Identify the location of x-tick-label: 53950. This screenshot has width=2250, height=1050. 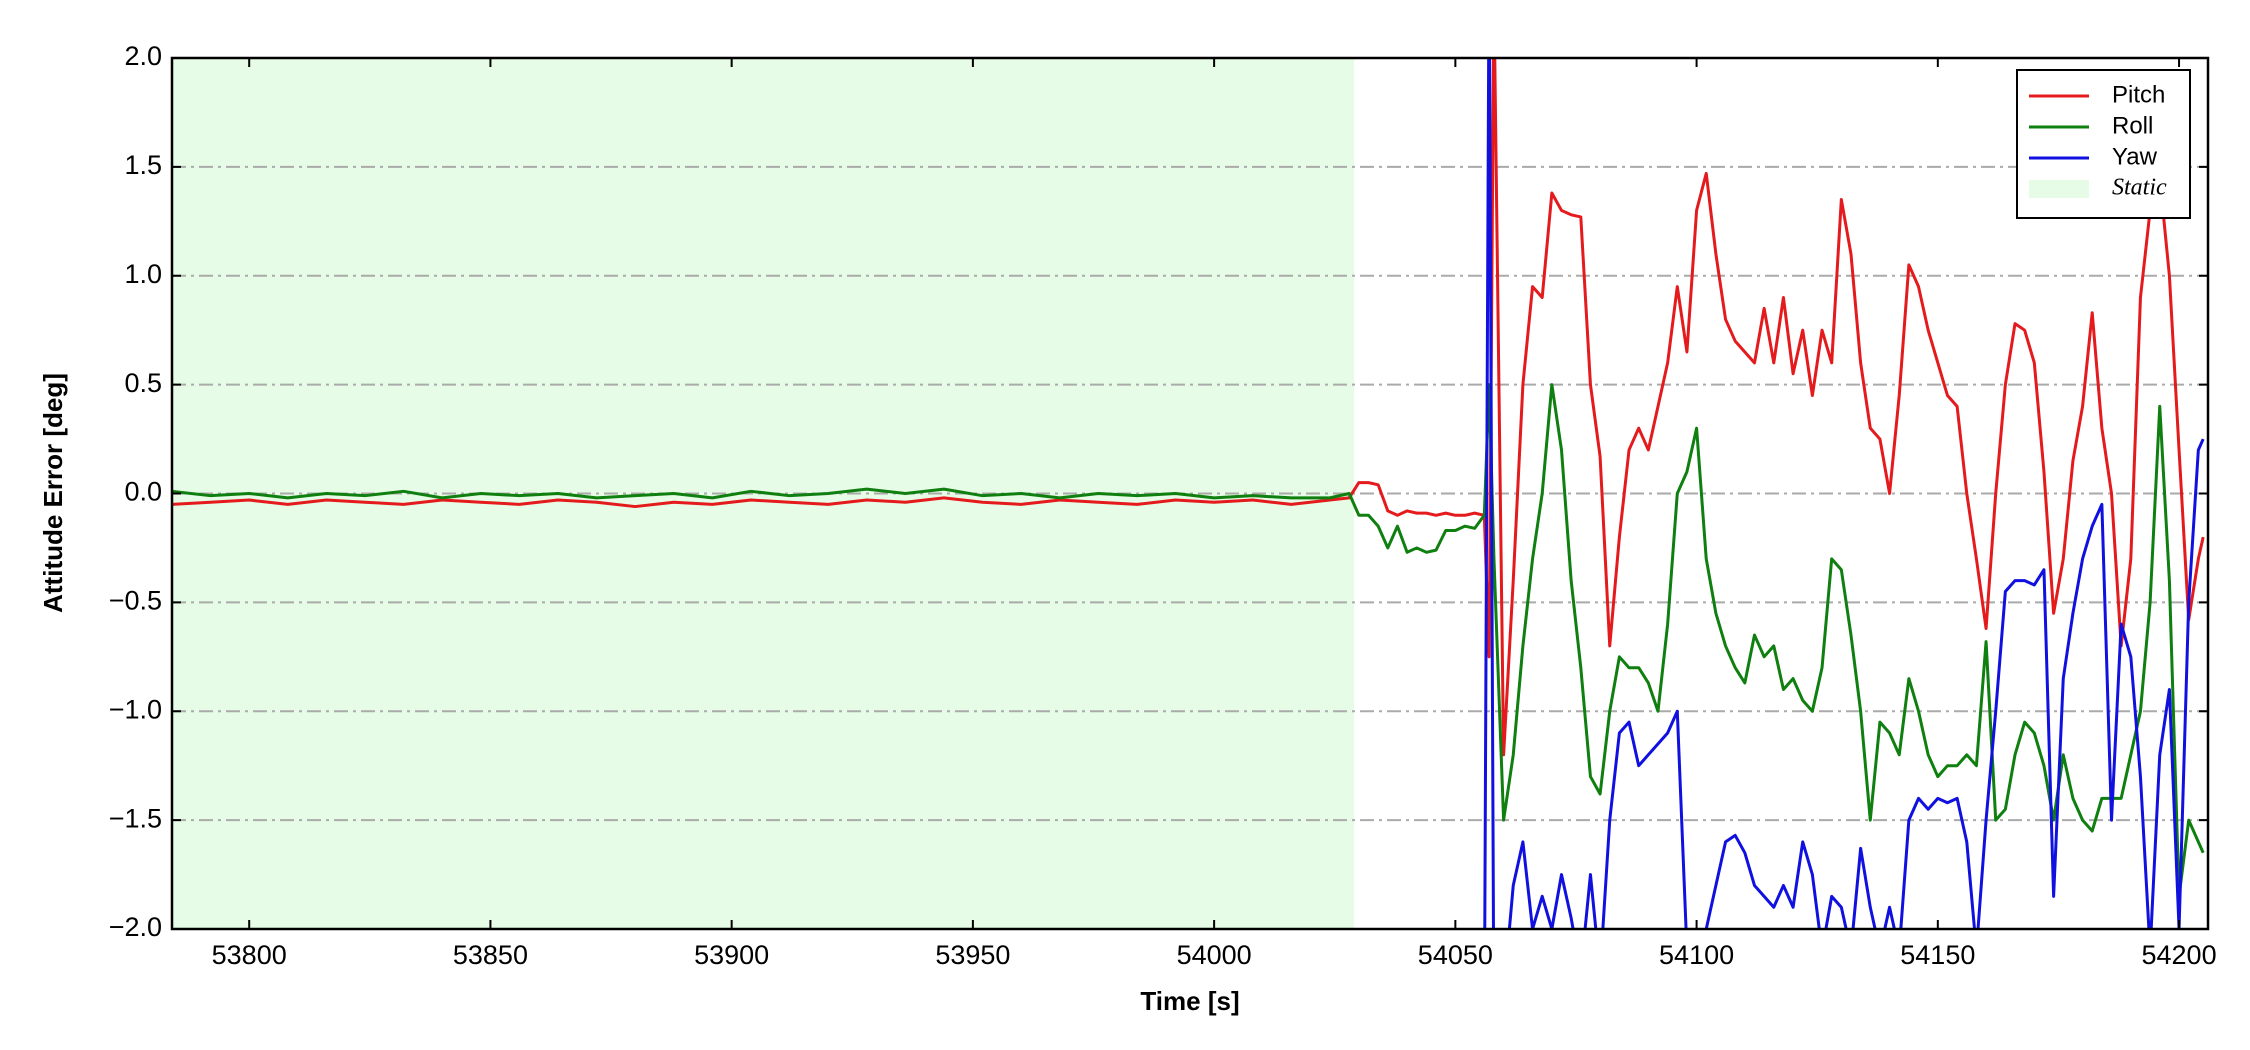
(972, 955).